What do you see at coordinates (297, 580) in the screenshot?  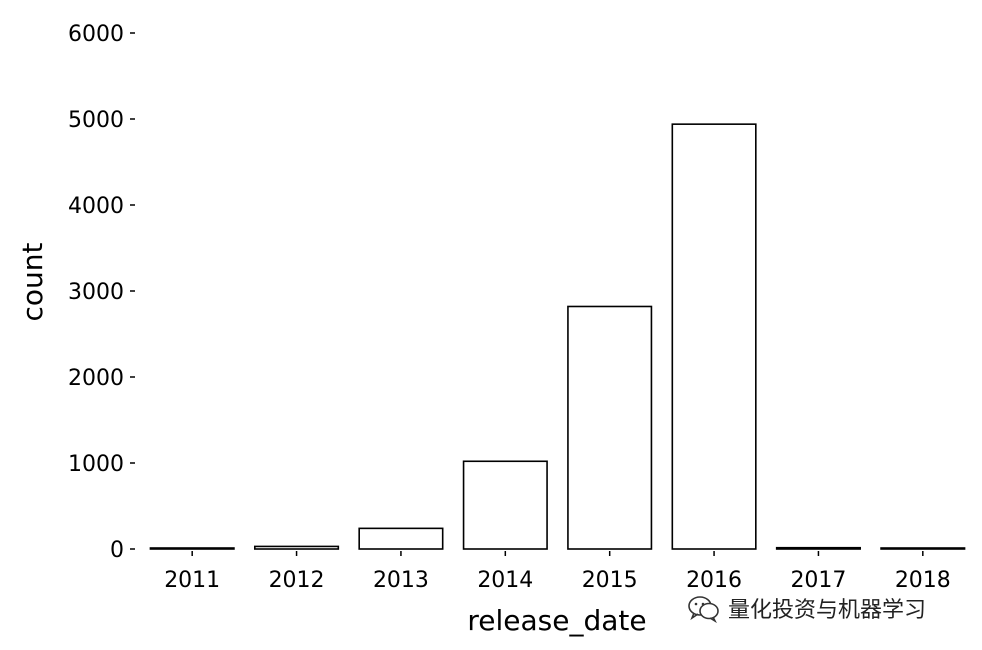 I see `x-tick-label: 2012` at bounding box center [297, 580].